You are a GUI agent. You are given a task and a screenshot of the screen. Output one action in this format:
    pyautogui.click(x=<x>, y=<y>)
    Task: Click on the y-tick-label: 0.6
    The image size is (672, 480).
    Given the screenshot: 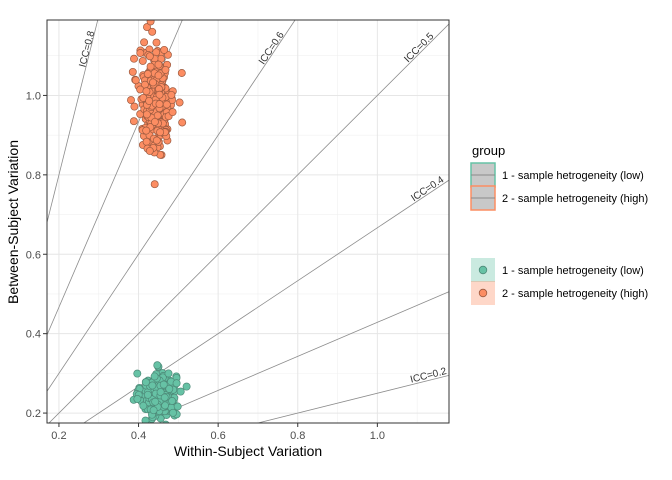 What is the action you would take?
    pyautogui.click(x=33, y=255)
    